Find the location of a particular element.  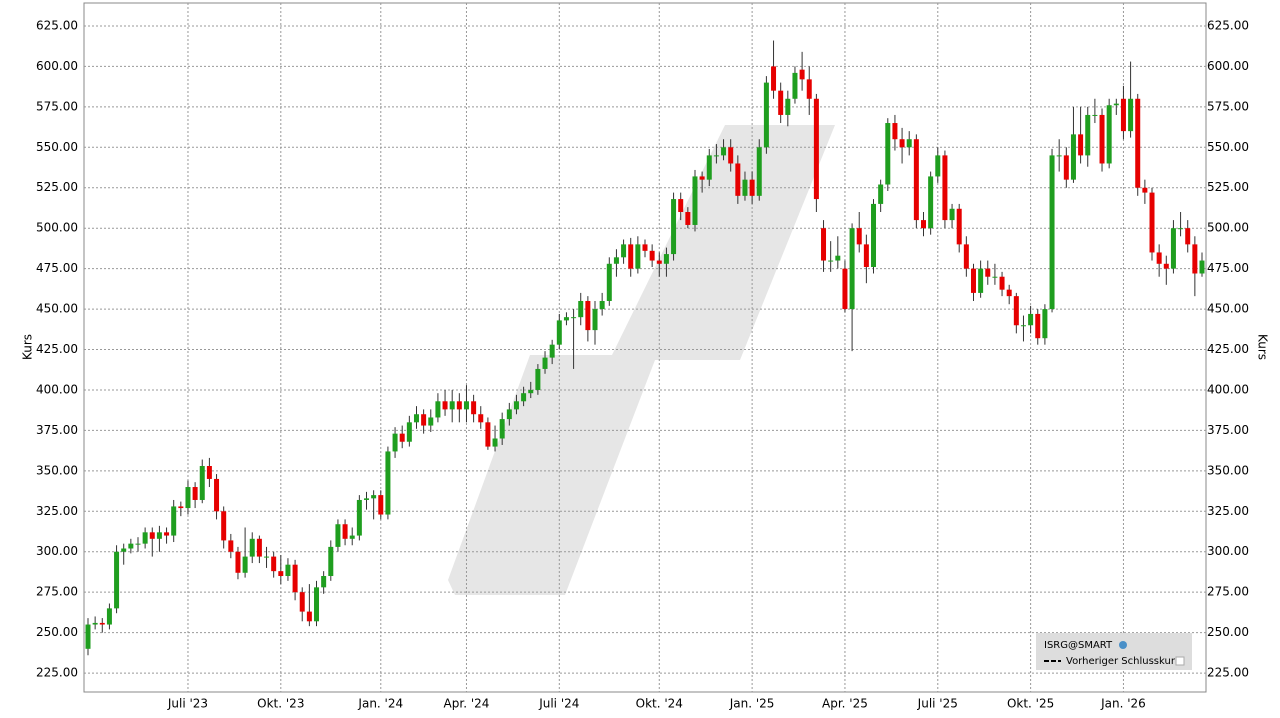

y-tick-label: 225.00 is located at coordinates (57, 673).